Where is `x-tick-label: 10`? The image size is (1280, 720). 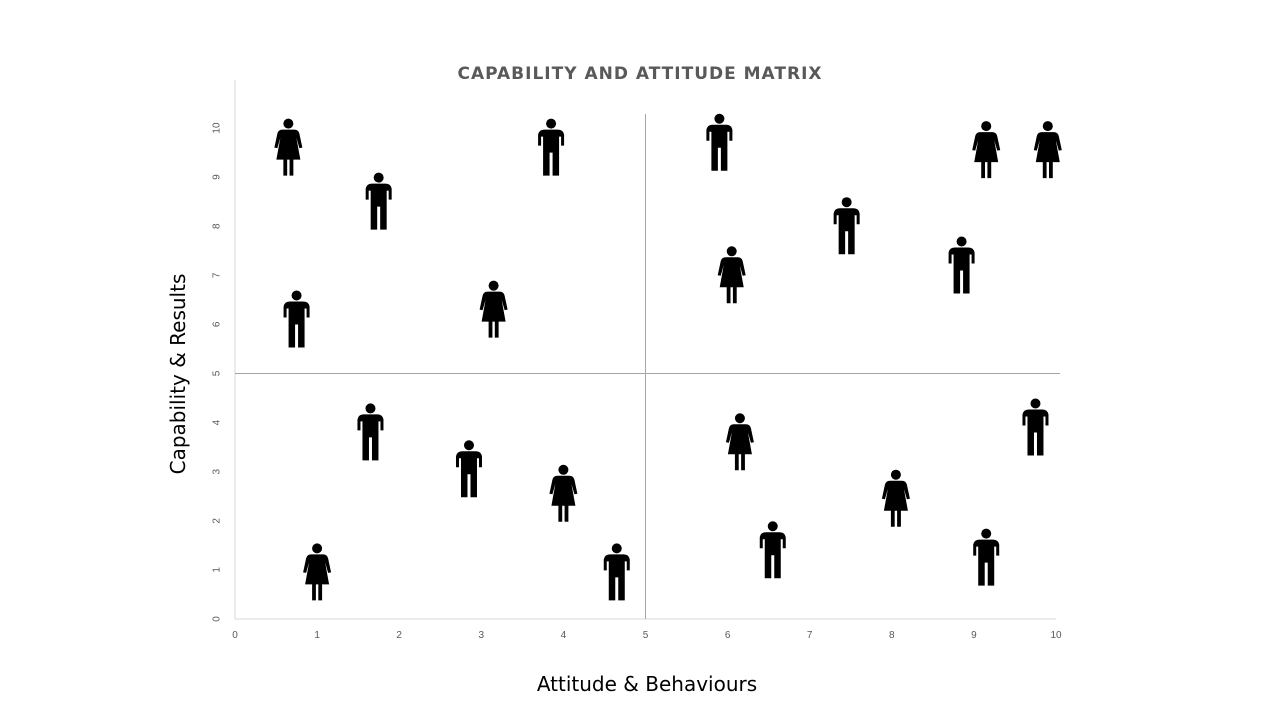 x-tick-label: 10 is located at coordinates (1056, 635).